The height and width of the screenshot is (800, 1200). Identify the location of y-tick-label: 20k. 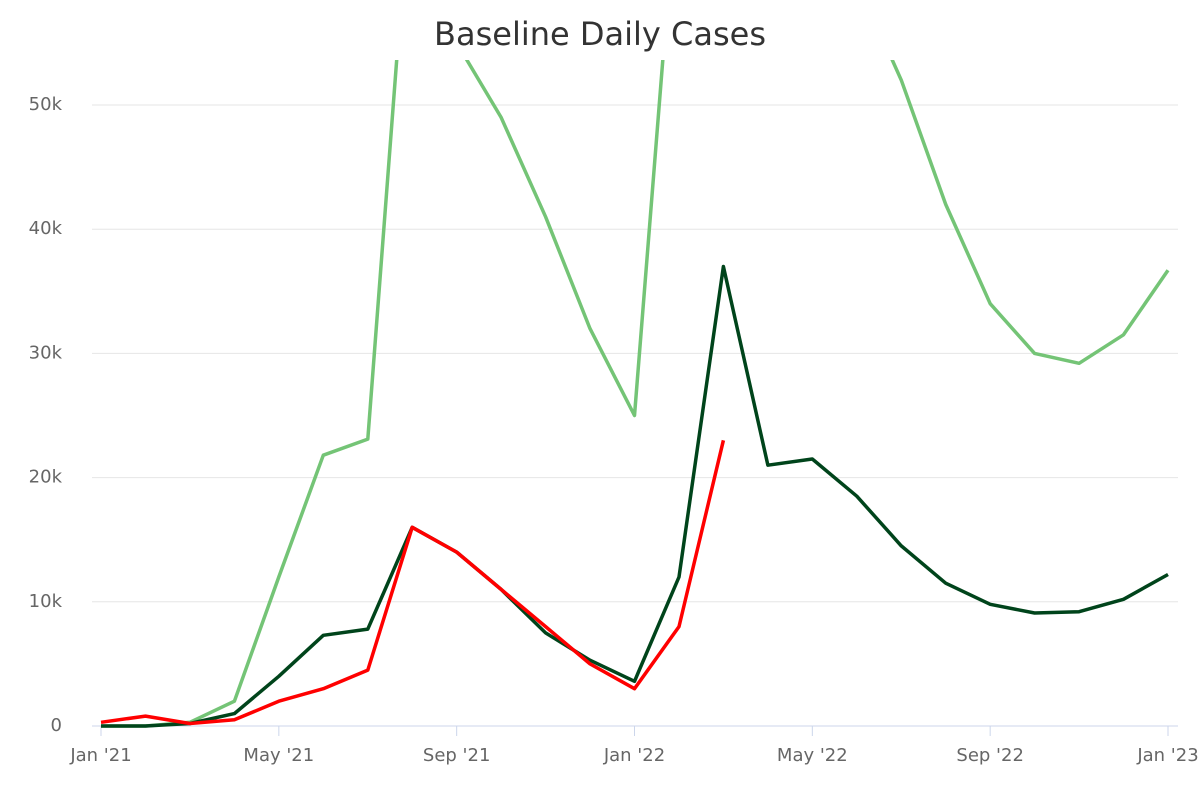
(46, 477).